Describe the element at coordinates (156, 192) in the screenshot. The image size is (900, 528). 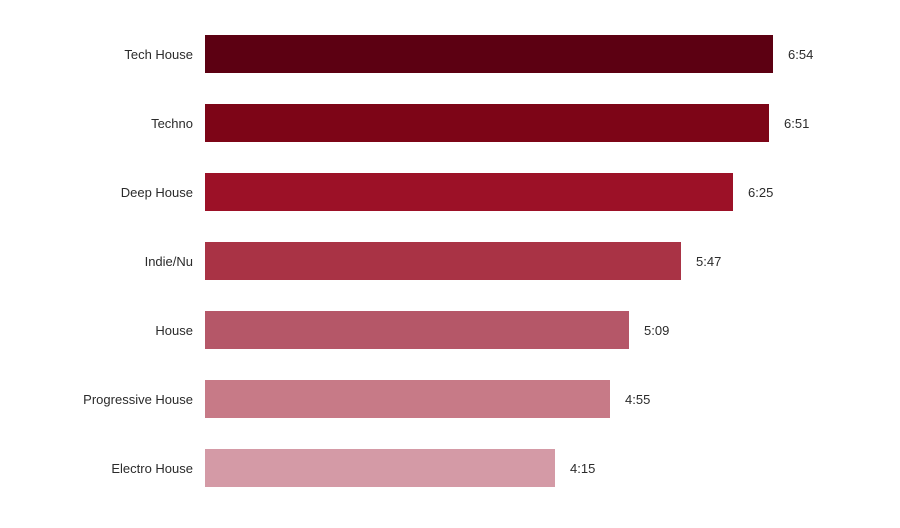
I see `category-label: Deep House` at that location.